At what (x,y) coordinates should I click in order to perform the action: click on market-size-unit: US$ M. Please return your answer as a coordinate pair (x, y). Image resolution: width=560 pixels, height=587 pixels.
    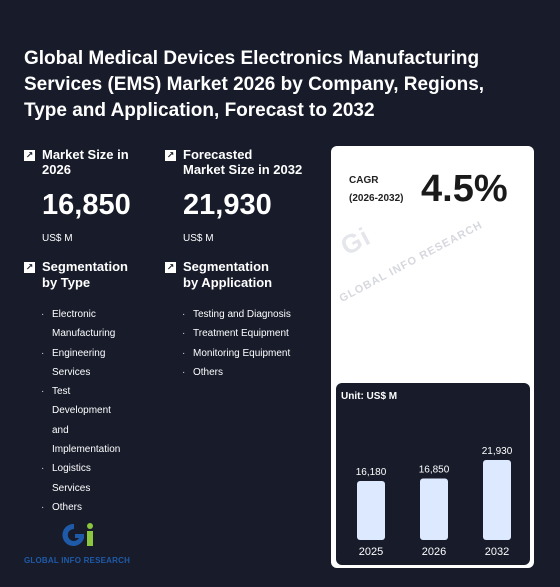
    Looking at the image, I should click on (57, 238).